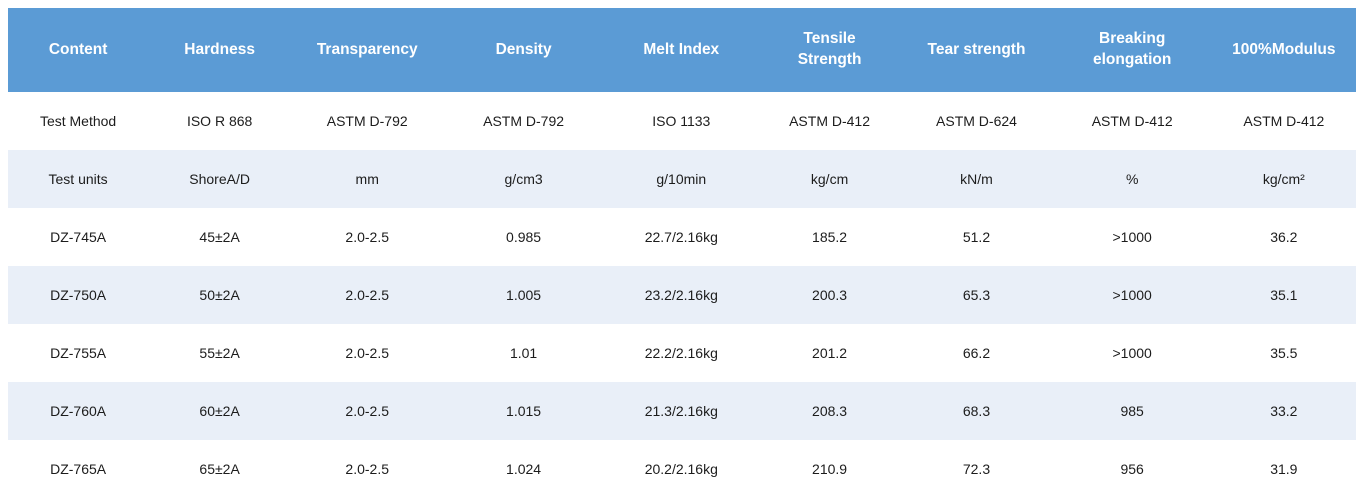 The width and height of the screenshot is (1364, 503). I want to click on row-label: DZ-755A, so click(78, 353).